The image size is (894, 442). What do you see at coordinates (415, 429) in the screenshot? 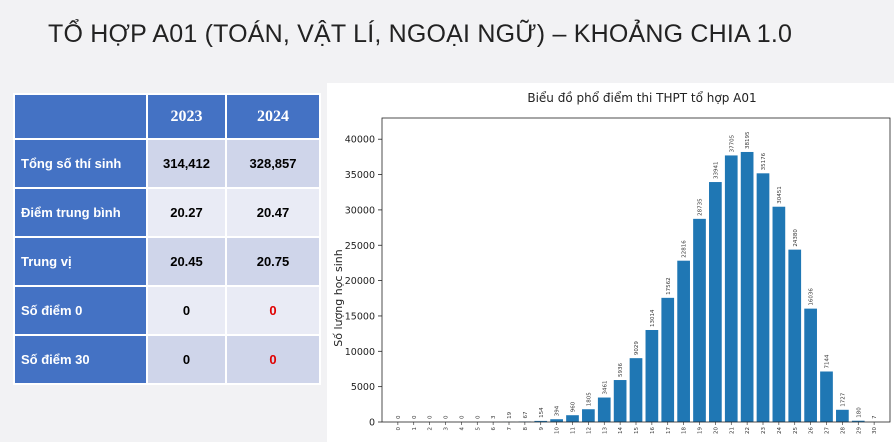
I see `x-tick-label: 1` at bounding box center [415, 429].